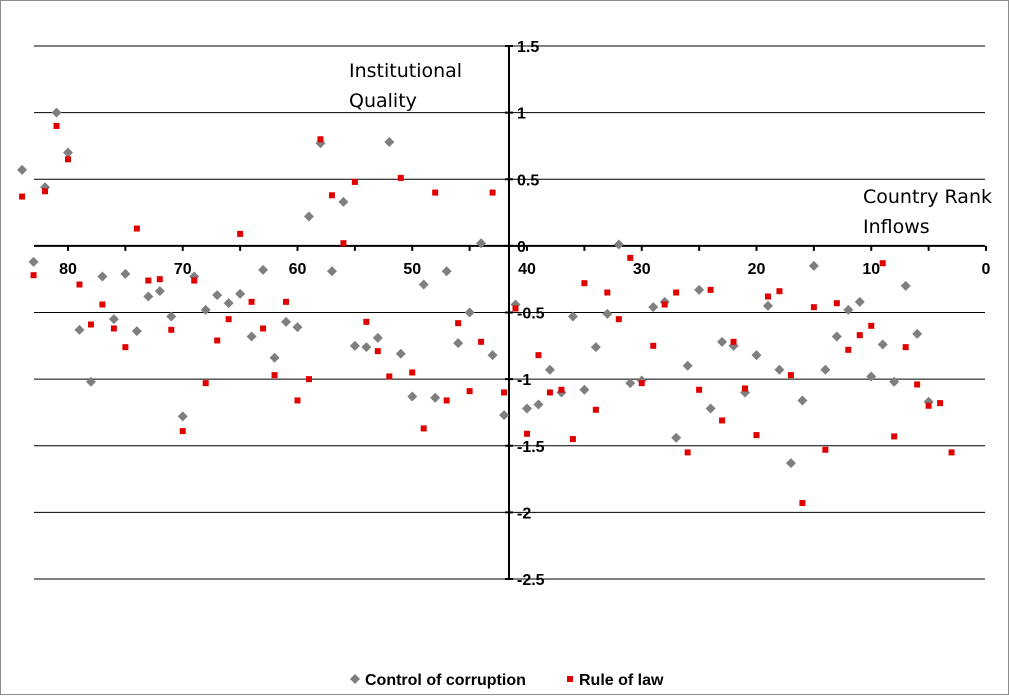  What do you see at coordinates (871, 269) in the screenshot?
I see `x-tick-label: 10` at bounding box center [871, 269].